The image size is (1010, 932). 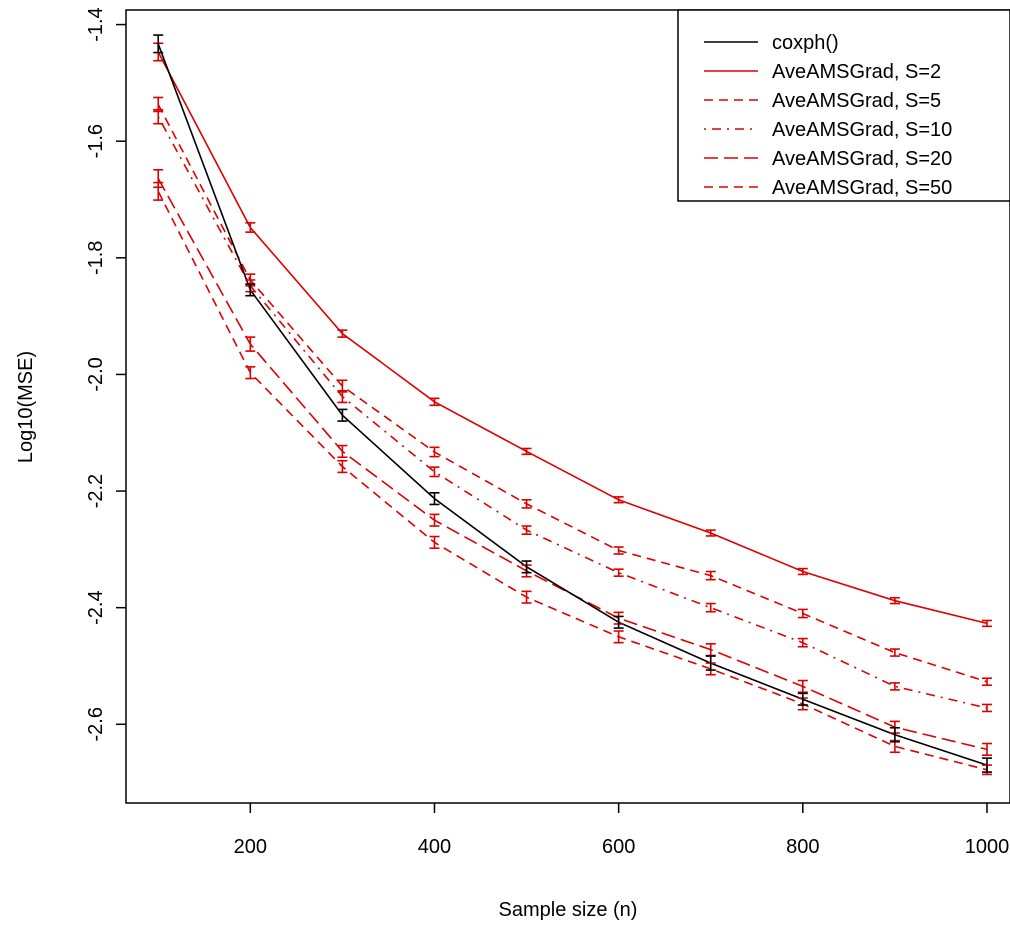 What do you see at coordinates (96, 724) in the screenshot?
I see `y-tick-label: -2.6` at bounding box center [96, 724].